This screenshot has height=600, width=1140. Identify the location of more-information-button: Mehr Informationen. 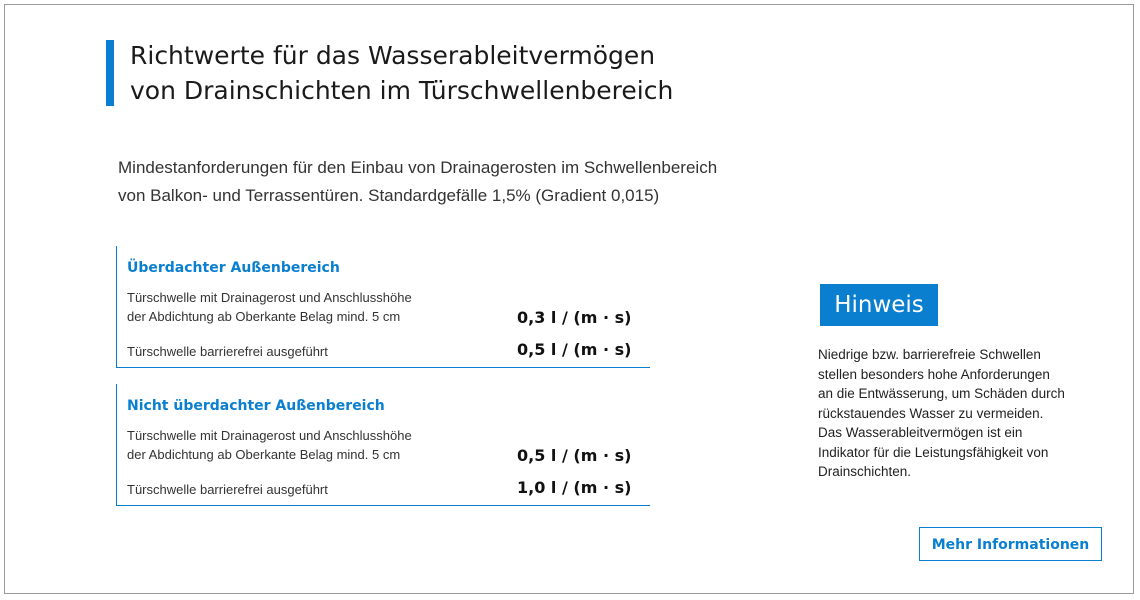
(1010, 544).